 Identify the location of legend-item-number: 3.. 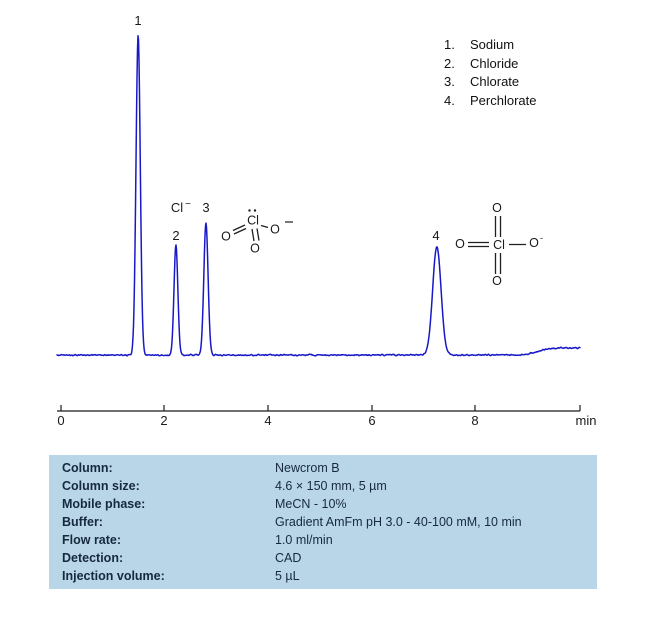
(449, 81).